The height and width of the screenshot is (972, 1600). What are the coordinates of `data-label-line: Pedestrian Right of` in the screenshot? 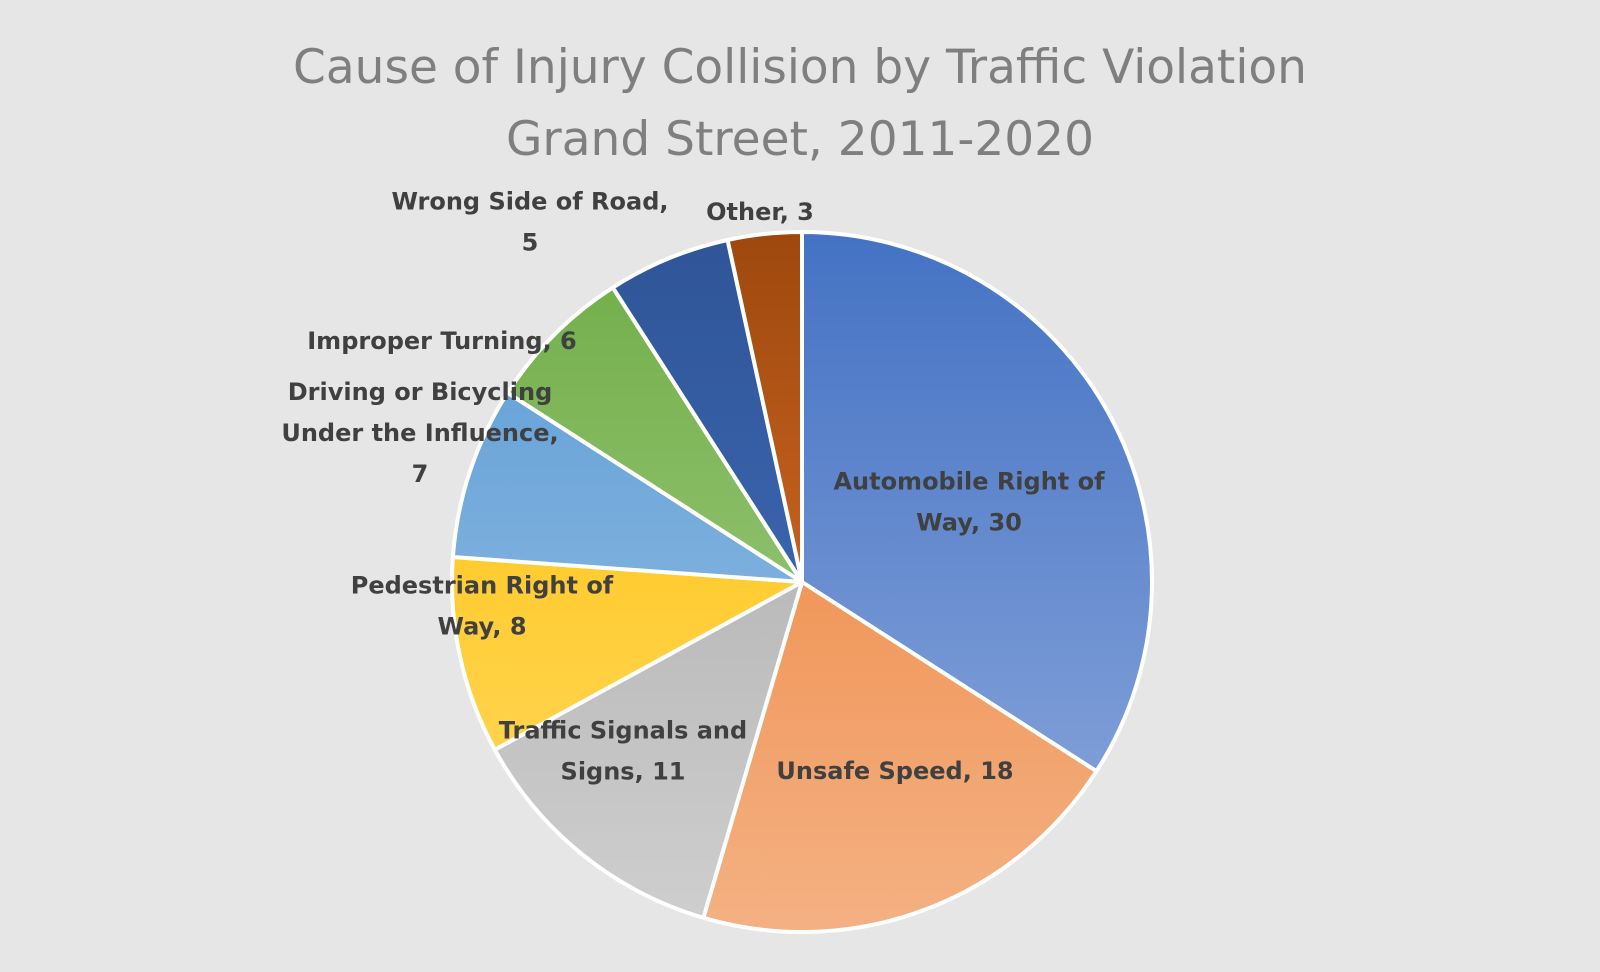 It's located at (482, 586).